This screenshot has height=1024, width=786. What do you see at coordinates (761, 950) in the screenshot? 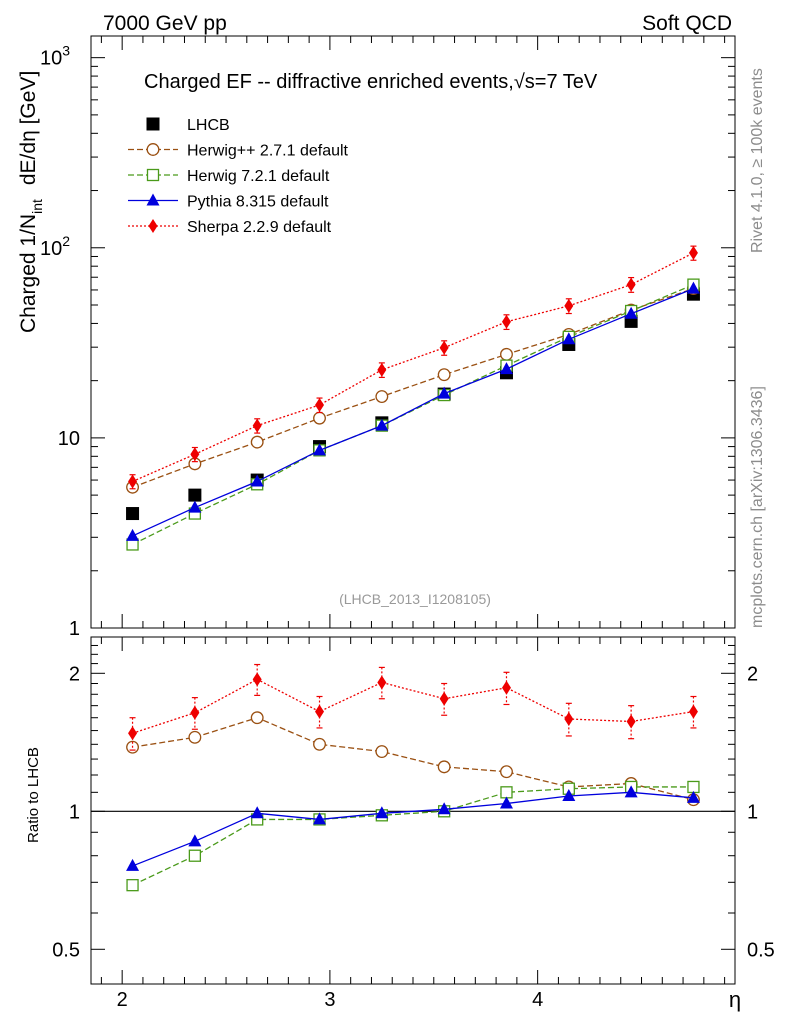
I see `ratio-y-tick-label-right: 0.5` at bounding box center [761, 950].